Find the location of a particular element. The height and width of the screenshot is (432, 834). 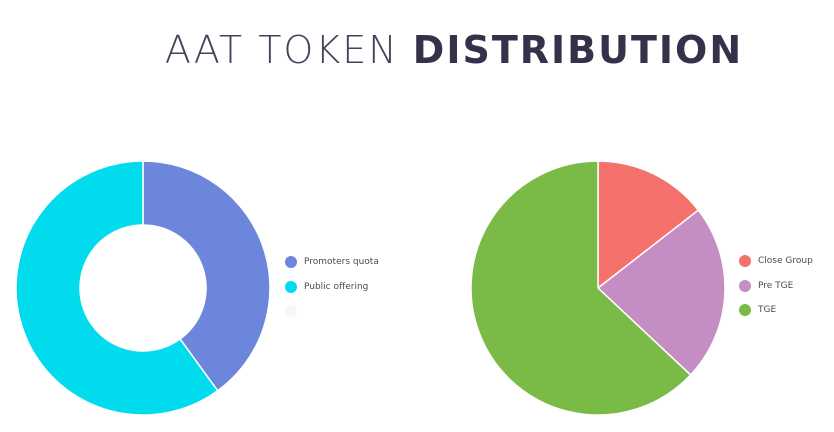

legend-label: TGE is located at coordinates (767, 310).